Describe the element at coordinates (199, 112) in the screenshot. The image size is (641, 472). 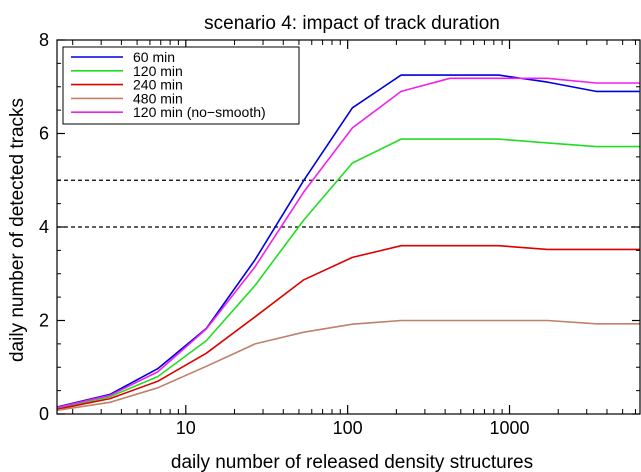
I see `legend-label-5: 120 min (no−smooth)` at that location.